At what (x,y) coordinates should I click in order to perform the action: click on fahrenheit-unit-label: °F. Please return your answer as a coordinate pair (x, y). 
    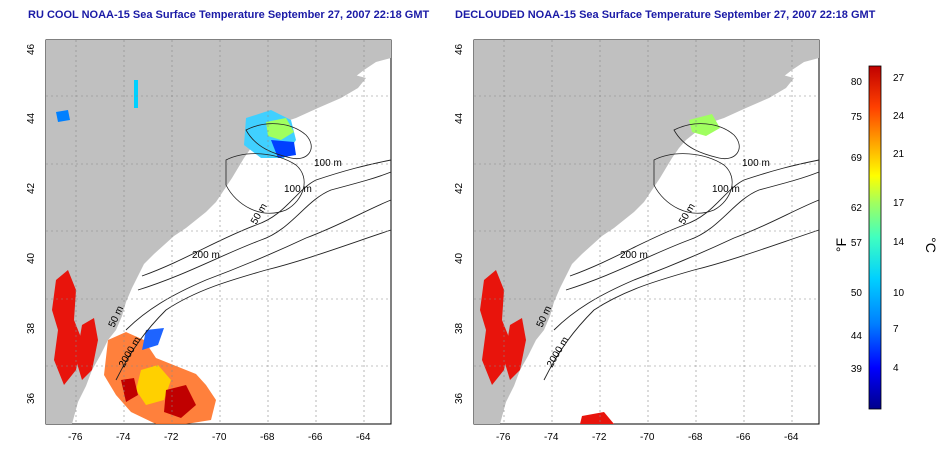
    Looking at the image, I should click on (841, 245).